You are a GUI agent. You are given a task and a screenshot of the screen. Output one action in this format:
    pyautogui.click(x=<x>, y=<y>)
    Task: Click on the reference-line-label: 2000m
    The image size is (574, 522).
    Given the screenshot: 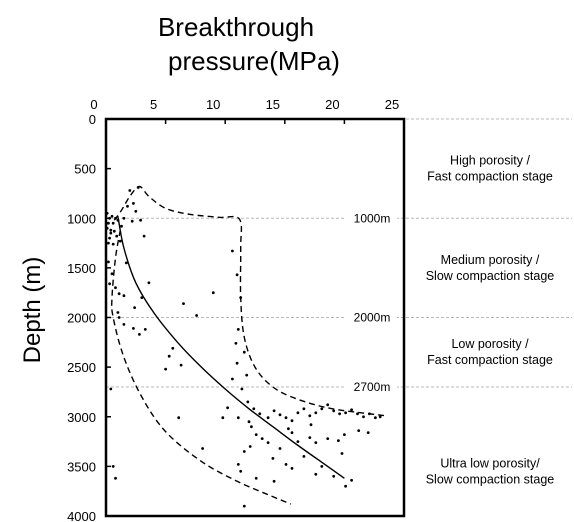 What is the action you would take?
    pyautogui.click(x=372, y=318)
    